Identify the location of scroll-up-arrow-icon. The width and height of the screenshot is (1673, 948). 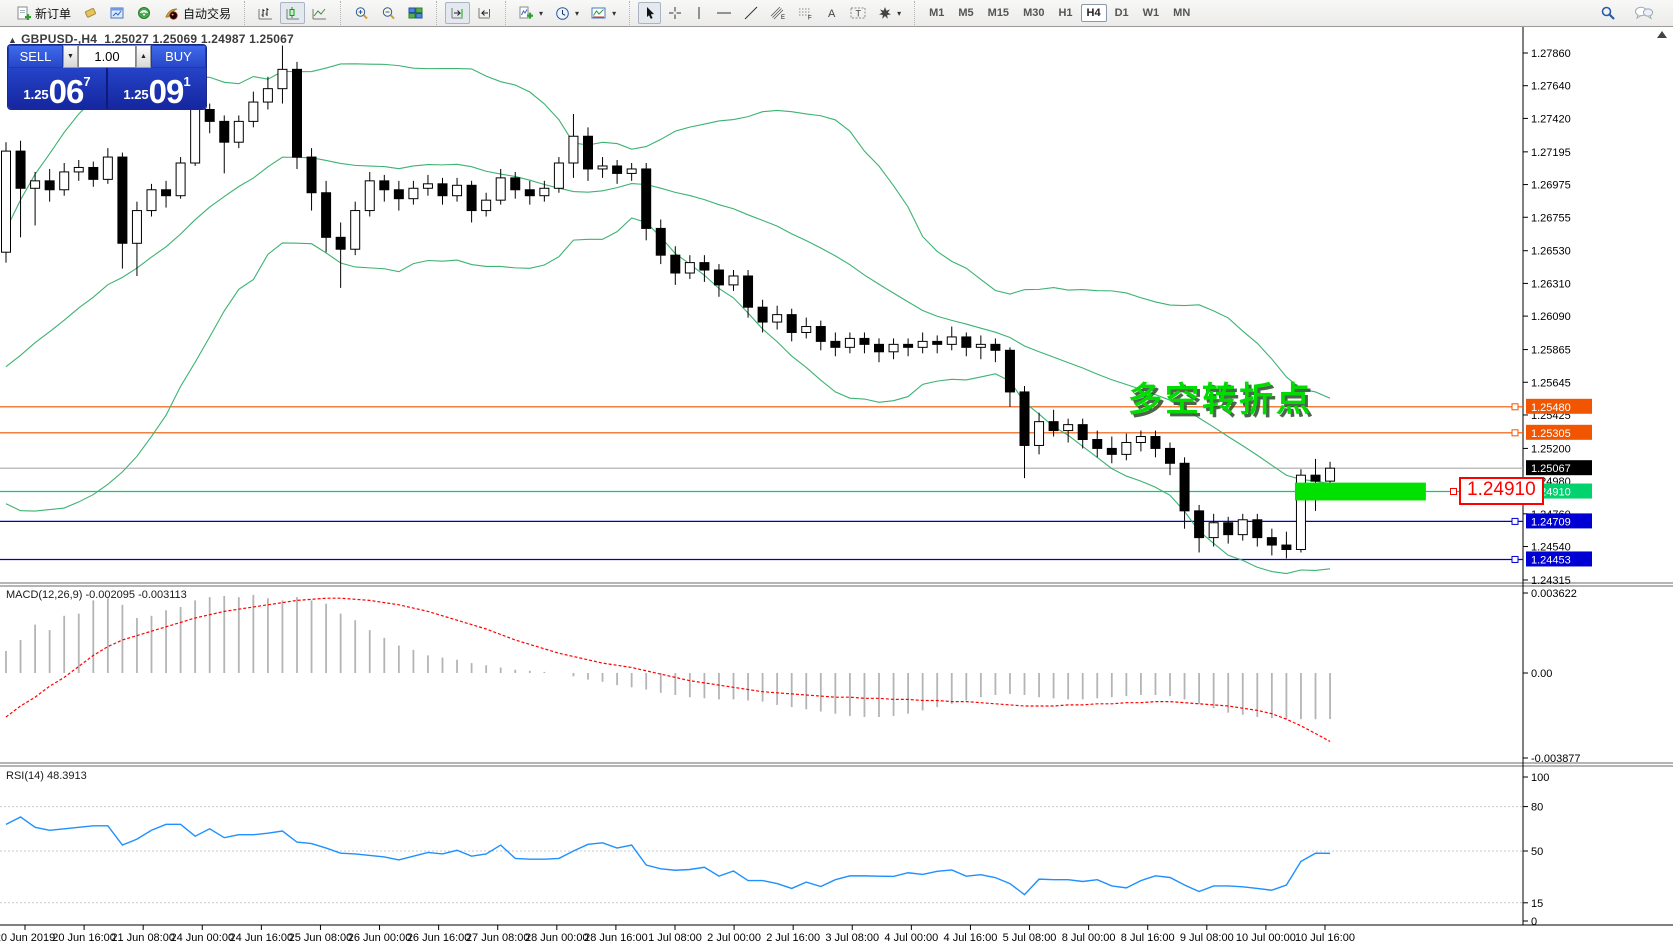
(1662, 34).